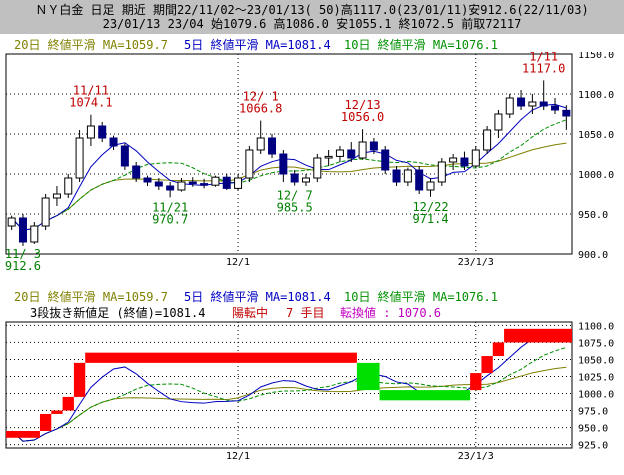 The width and height of the screenshot is (624, 475). Describe the element at coordinates (90, 103) in the screenshot. I see `annotation-price: 1074.1` at that location.